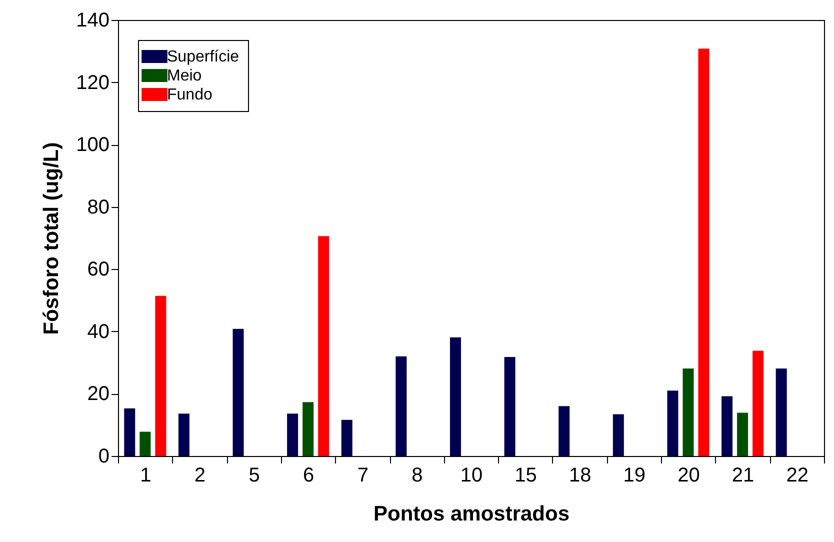 The width and height of the screenshot is (834, 542). Describe the element at coordinates (417, 475) in the screenshot. I see `x-tick-label: 8` at that location.